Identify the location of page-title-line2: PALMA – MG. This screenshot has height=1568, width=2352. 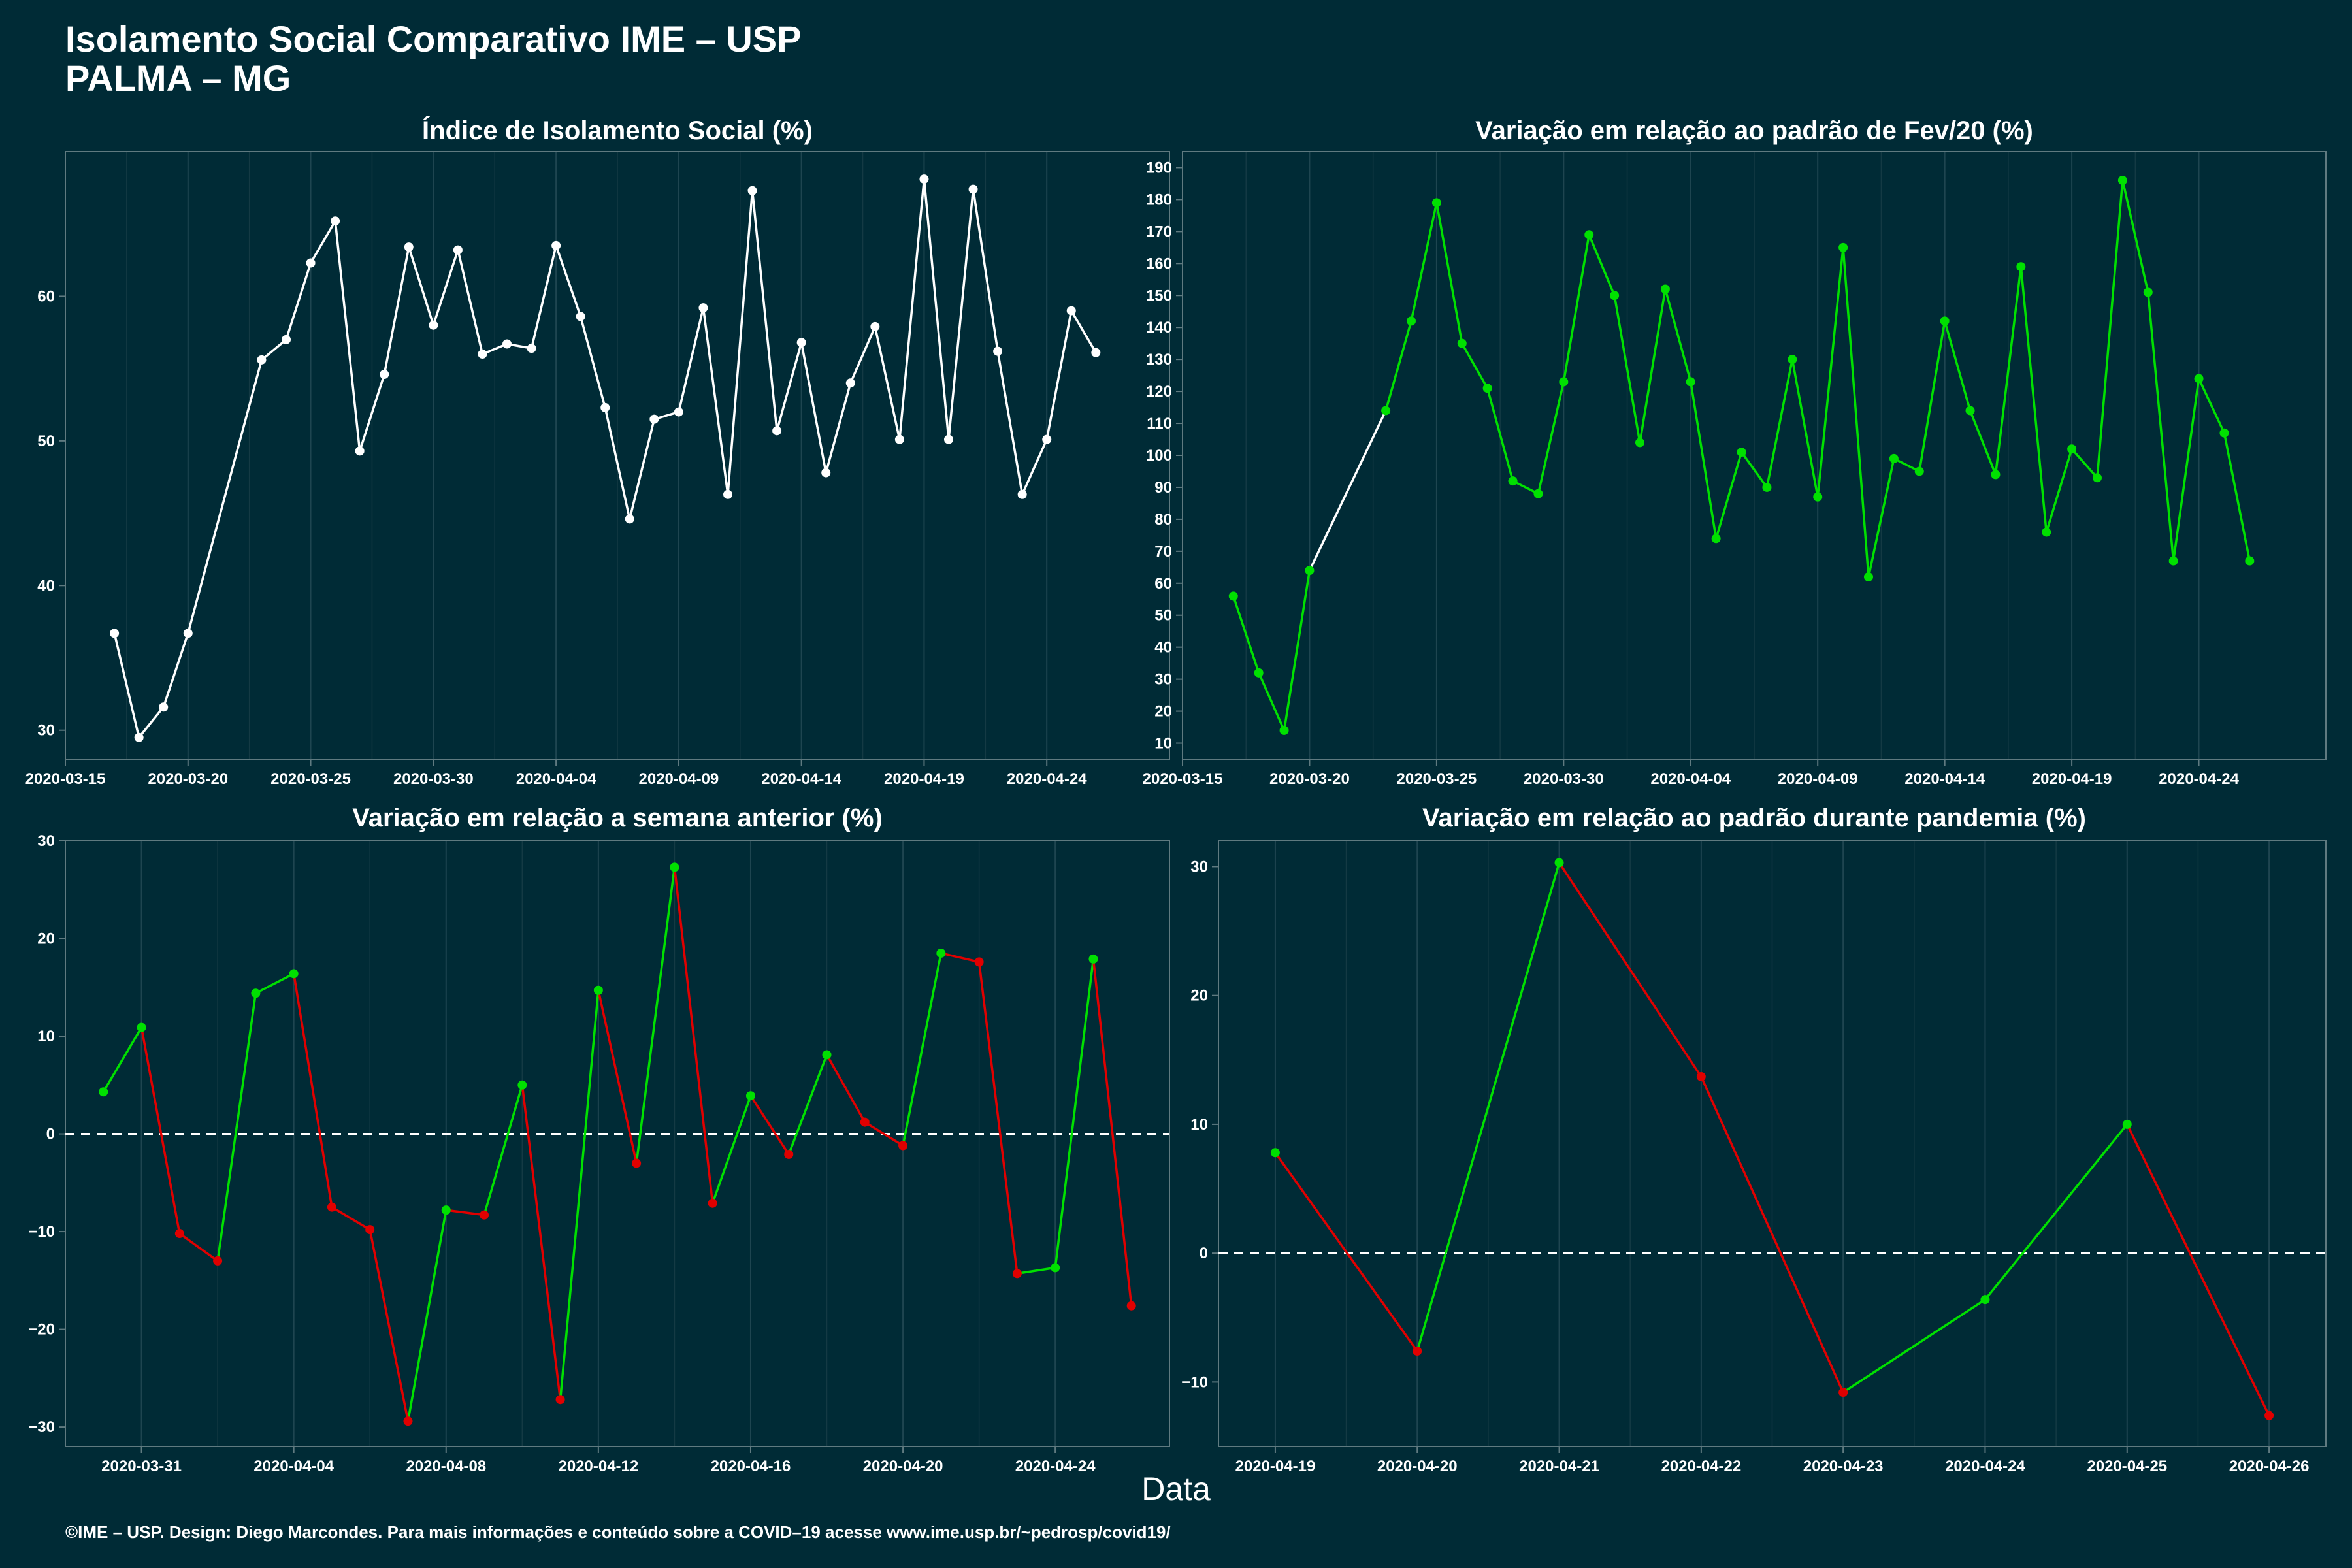
(178, 78).